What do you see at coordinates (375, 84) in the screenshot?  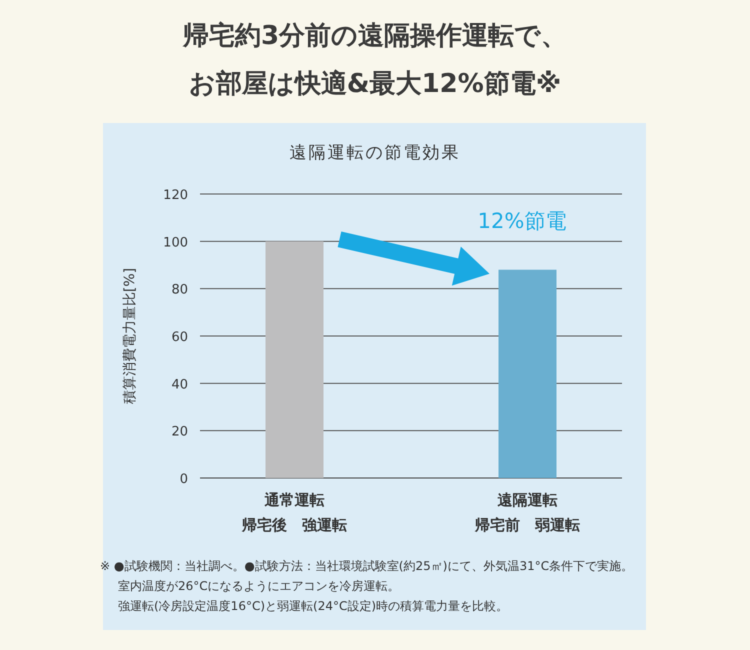 I see `chart-subtitle: お部屋は快適&最大12%節電※` at bounding box center [375, 84].